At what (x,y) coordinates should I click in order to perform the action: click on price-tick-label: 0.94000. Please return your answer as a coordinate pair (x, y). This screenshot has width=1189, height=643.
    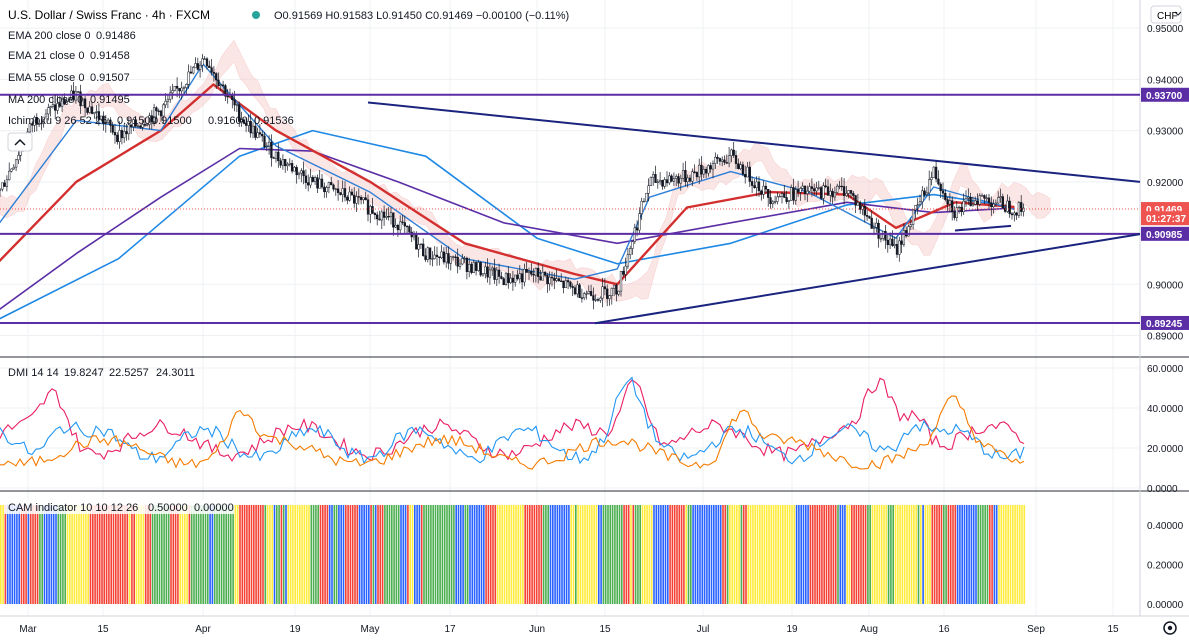
    Looking at the image, I should click on (1165, 80).